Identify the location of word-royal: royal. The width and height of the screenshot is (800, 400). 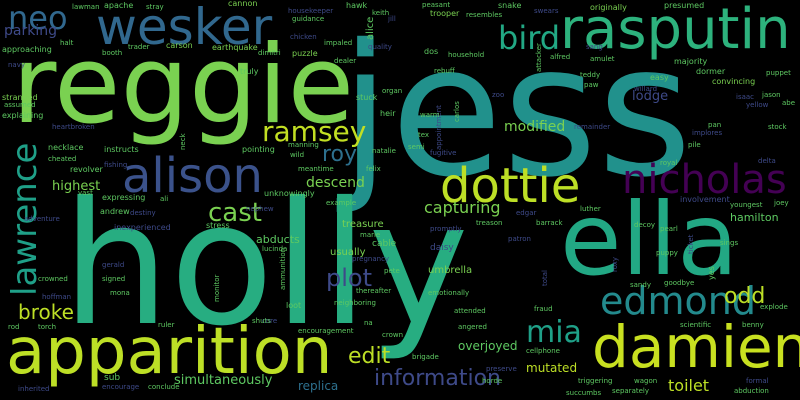
(669, 163).